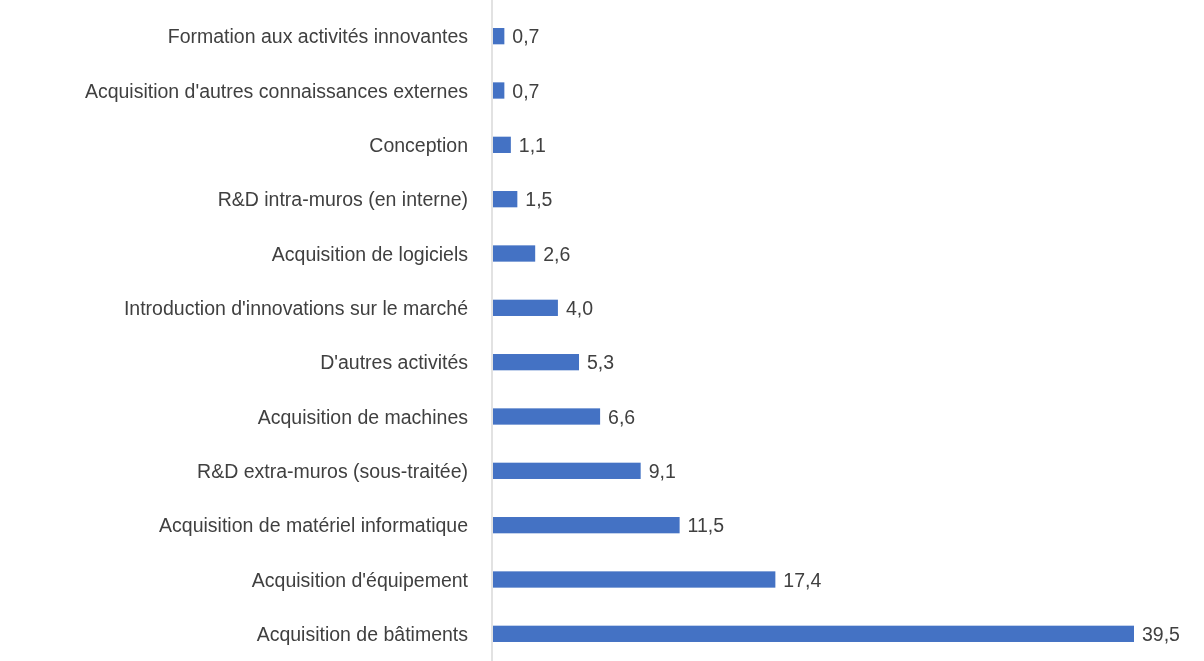 The image size is (1204, 661). What do you see at coordinates (332, 470) in the screenshot?
I see `y-tick-label: R&D extra-muros (sous-traitée)` at bounding box center [332, 470].